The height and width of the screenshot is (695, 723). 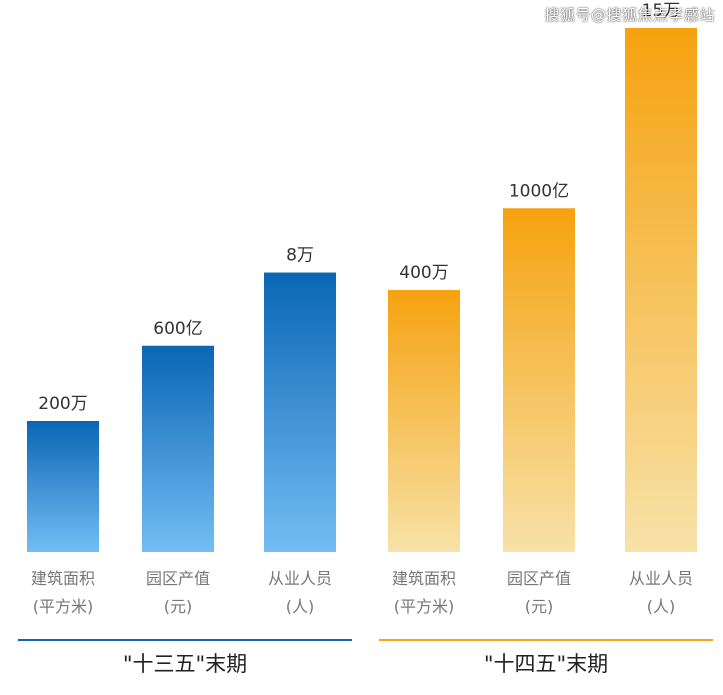 I want to click on bar-value-label: 200万, so click(x=62, y=404).